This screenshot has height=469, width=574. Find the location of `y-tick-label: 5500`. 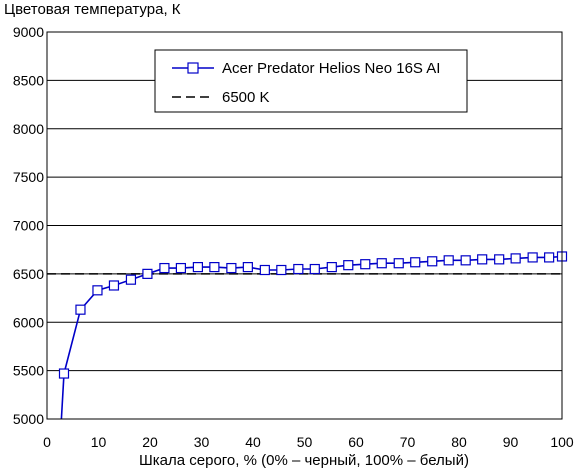

y-tick-label: 5500 is located at coordinates (28, 371).